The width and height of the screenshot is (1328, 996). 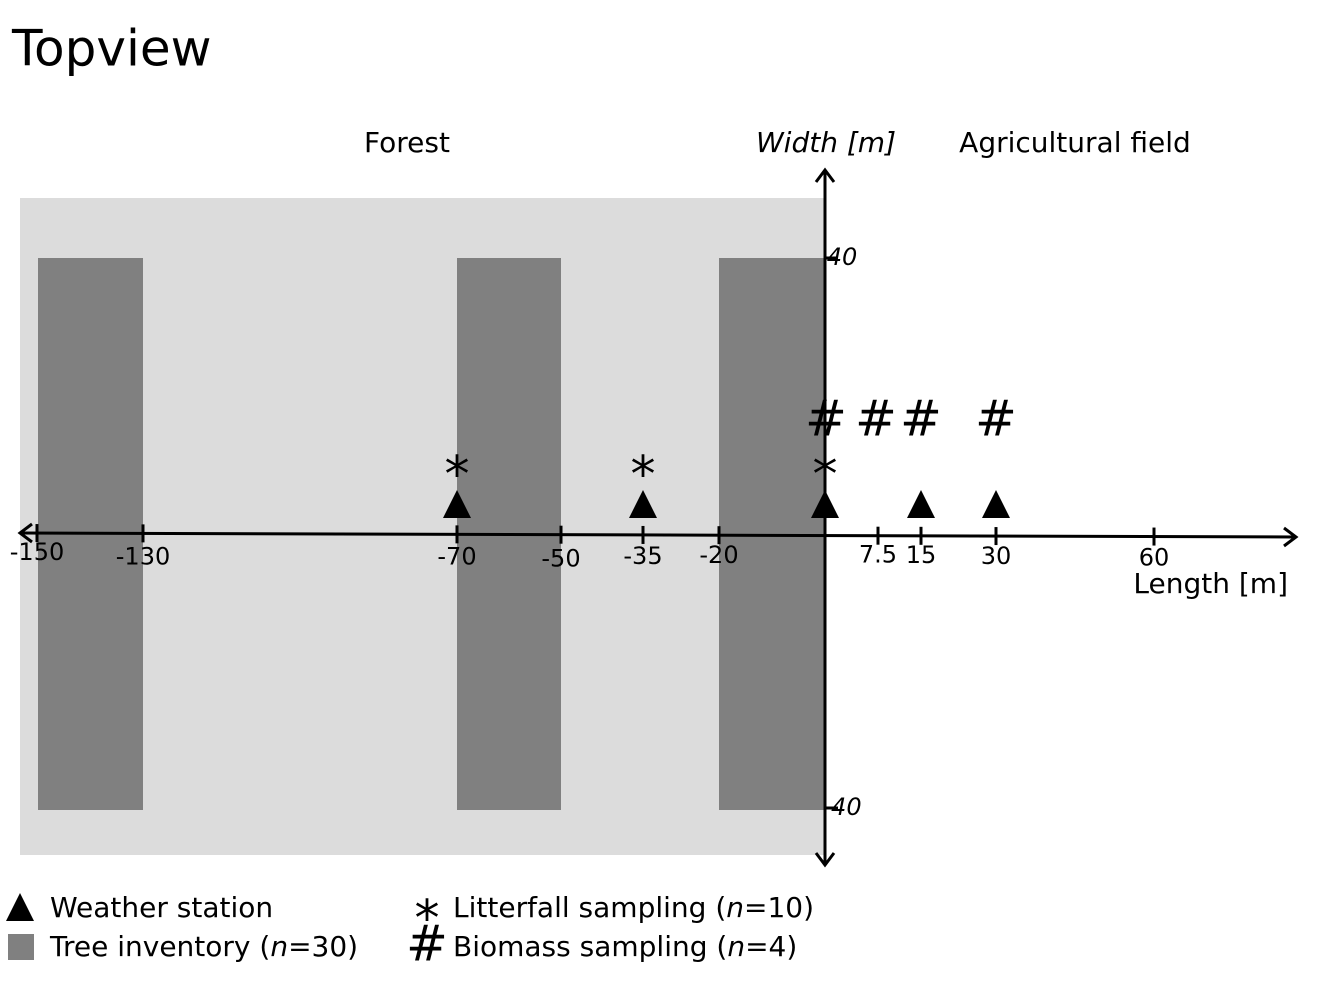 I want to click on field-label: Agricultural field, so click(x=1075, y=142).